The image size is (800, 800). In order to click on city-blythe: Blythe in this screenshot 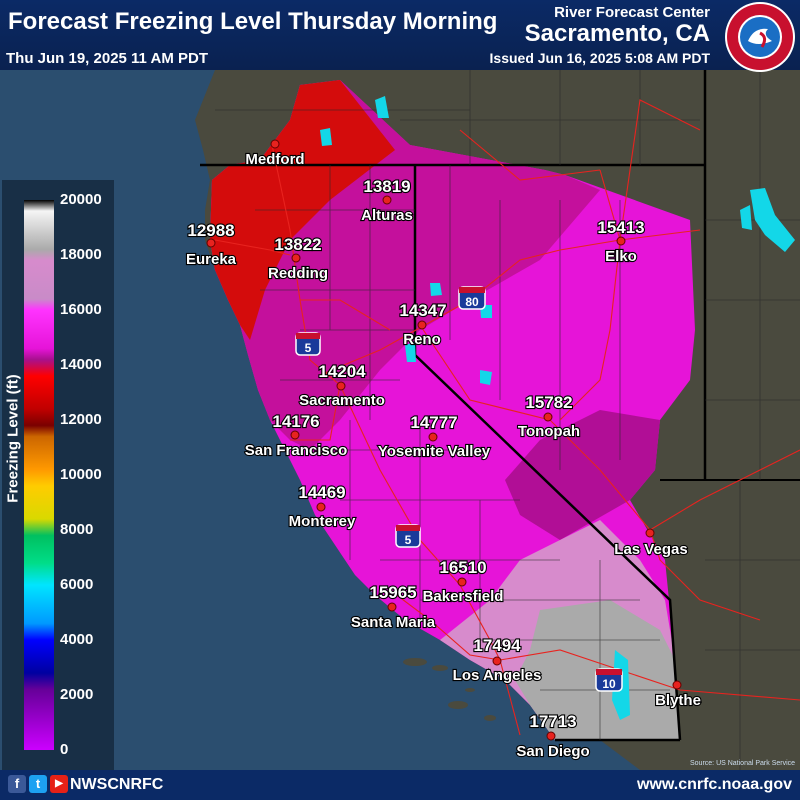, I will do `click(678, 695)`.